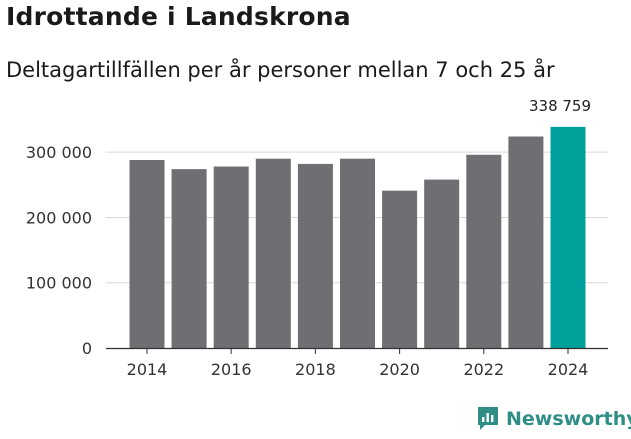 This screenshot has height=439, width=631. Describe the element at coordinates (178, 16) in the screenshot. I see `chart-title: Idrottande i Landskrona` at that location.